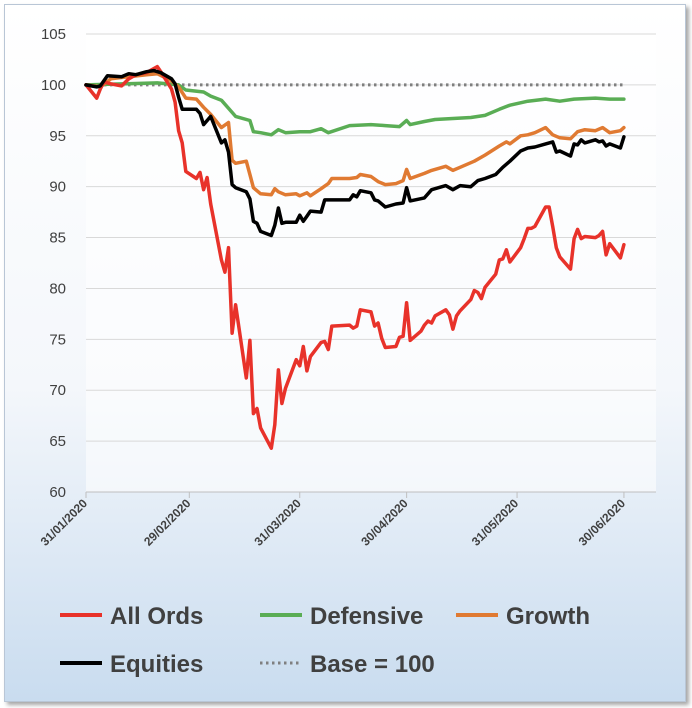  What do you see at coordinates (355, 109) in the screenshot?
I see `series-line-defensive` at bounding box center [355, 109].